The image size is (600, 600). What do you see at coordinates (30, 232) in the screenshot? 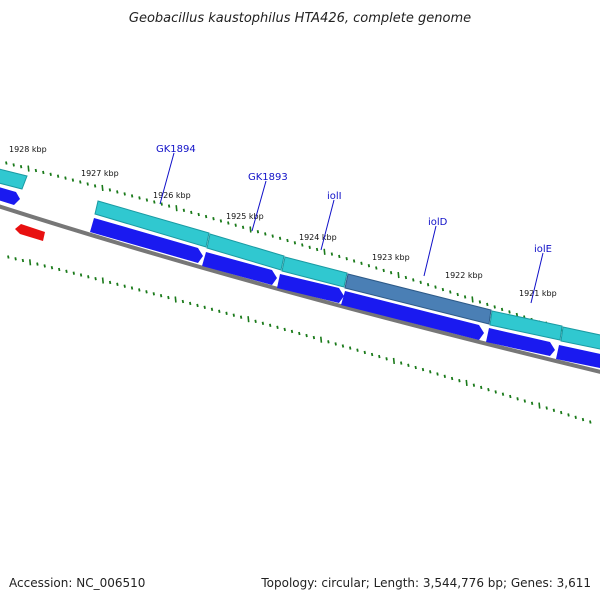
I see `rna-feature` at bounding box center [30, 232].